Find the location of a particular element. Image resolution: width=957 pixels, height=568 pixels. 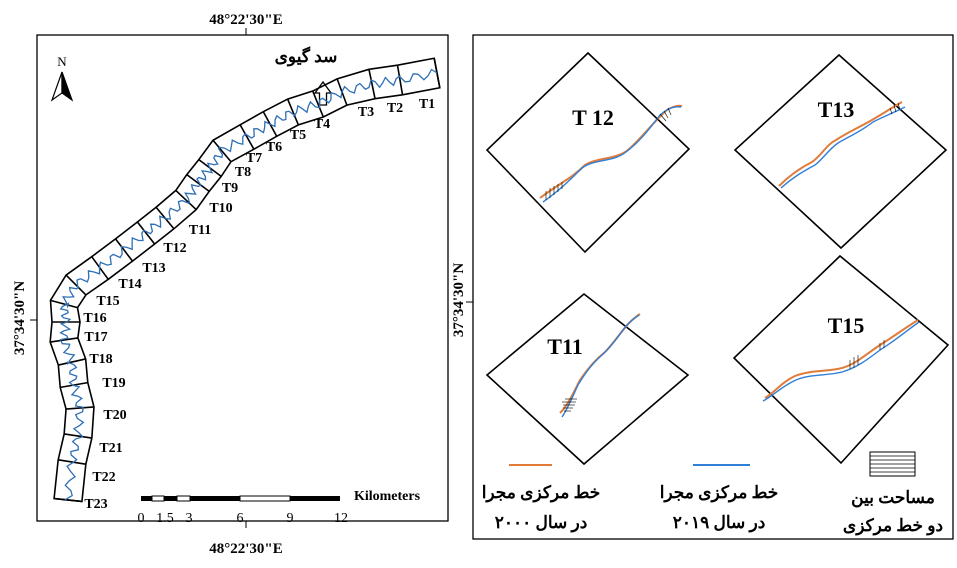

scale-tick: 0 is located at coordinates (141, 518).